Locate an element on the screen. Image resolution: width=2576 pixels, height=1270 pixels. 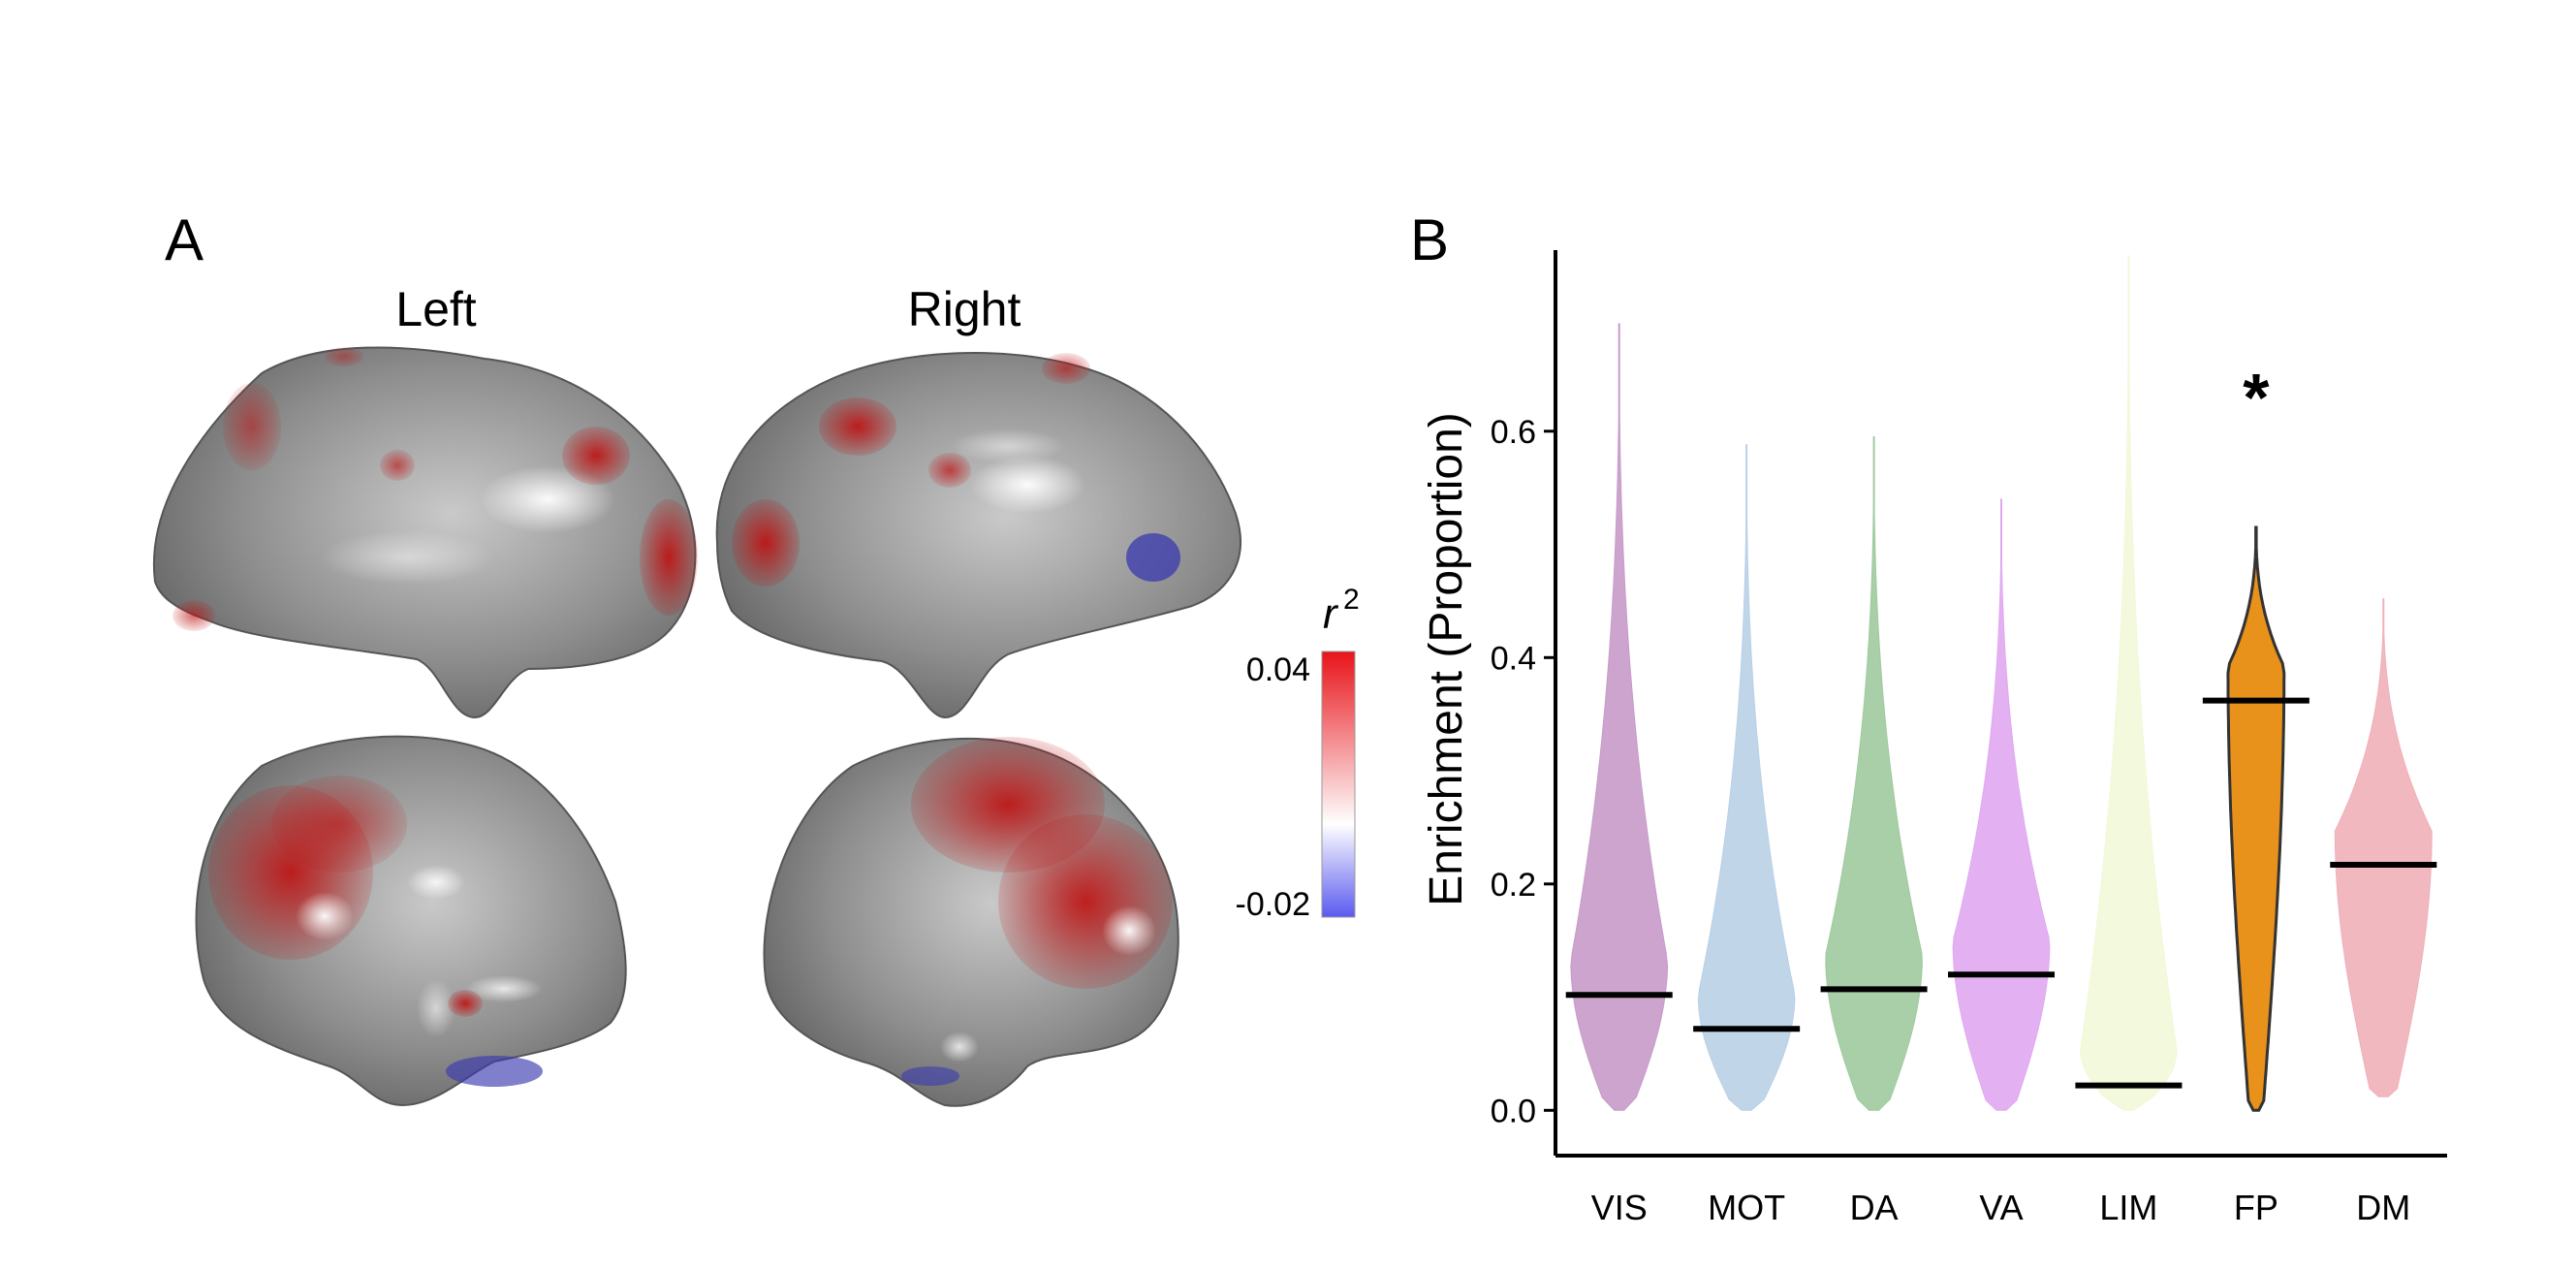
colorbar-title: r is located at coordinates (1331, 614).